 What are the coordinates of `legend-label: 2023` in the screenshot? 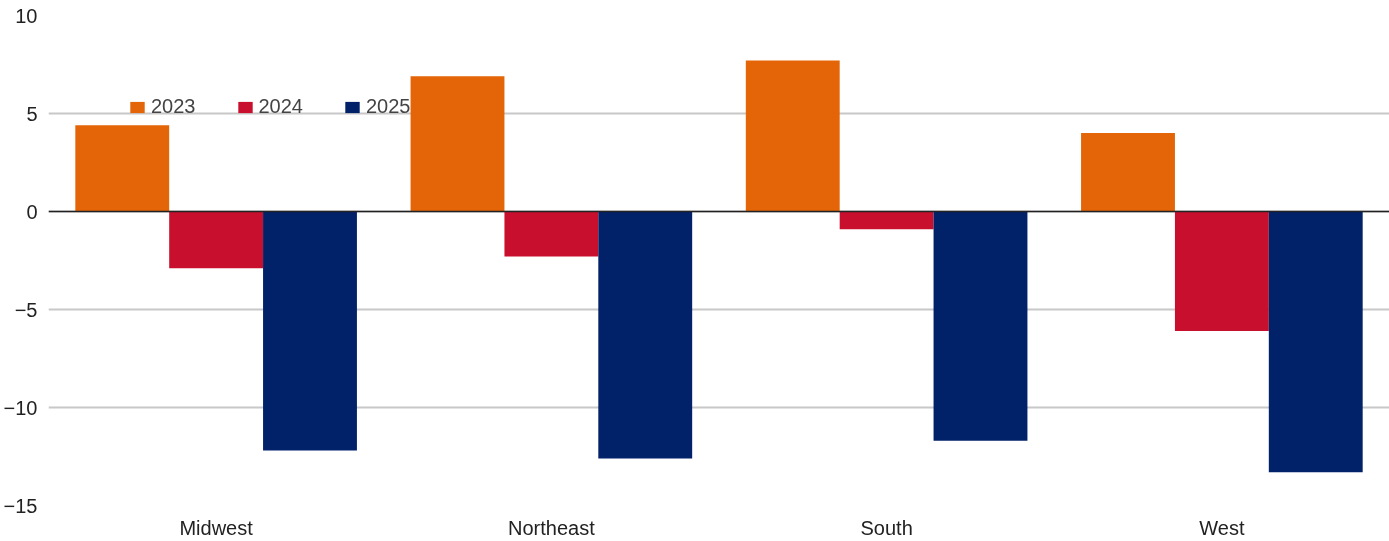 It's located at (173, 106).